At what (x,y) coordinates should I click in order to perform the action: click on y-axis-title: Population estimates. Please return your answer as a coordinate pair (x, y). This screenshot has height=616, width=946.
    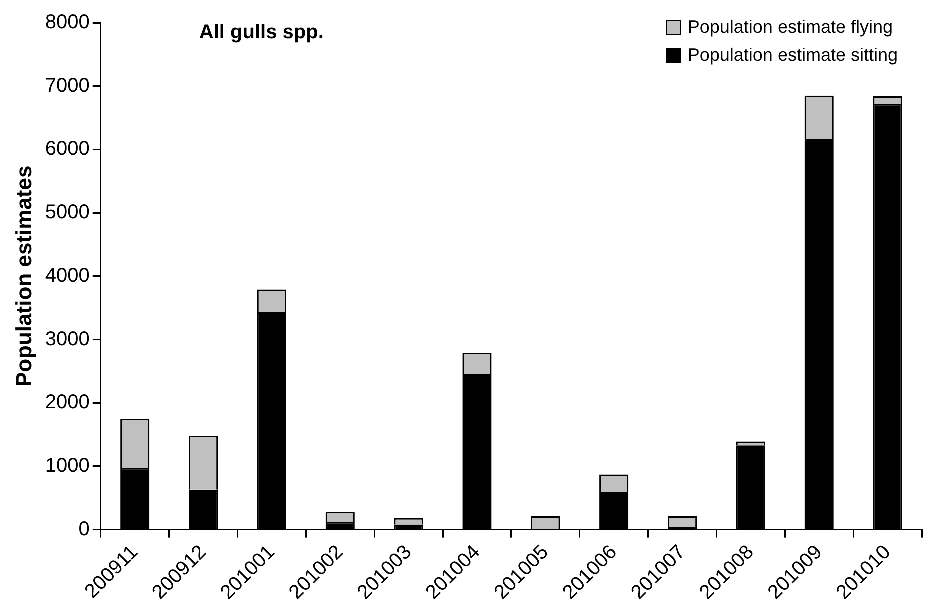
    Looking at the image, I should click on (23, 277).